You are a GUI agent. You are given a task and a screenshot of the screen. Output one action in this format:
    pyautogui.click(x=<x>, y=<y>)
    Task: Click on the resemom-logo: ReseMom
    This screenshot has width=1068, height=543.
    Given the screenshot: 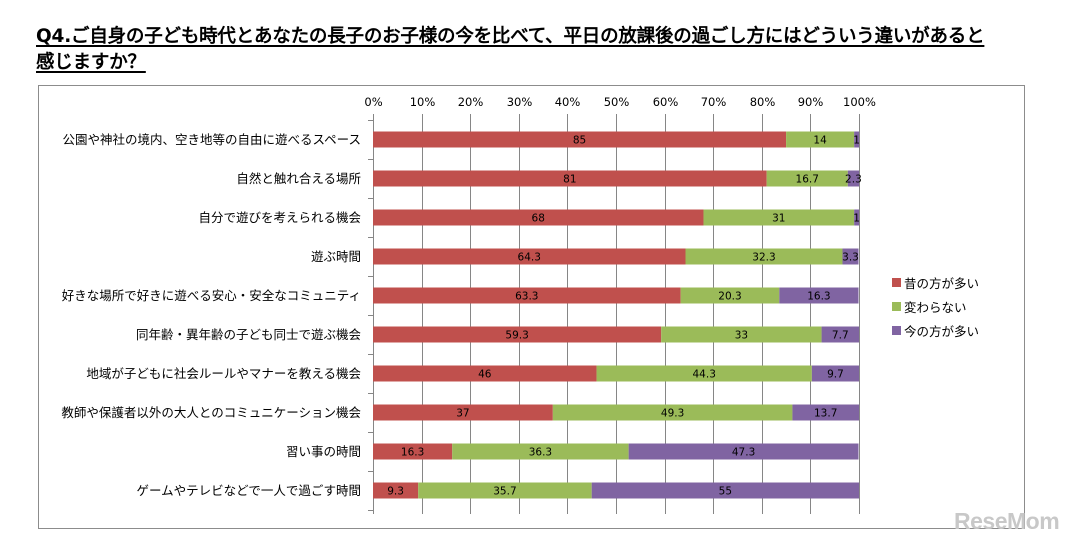 What is the action you would take?
    pyautogui.click(x=1007, y=521)
    